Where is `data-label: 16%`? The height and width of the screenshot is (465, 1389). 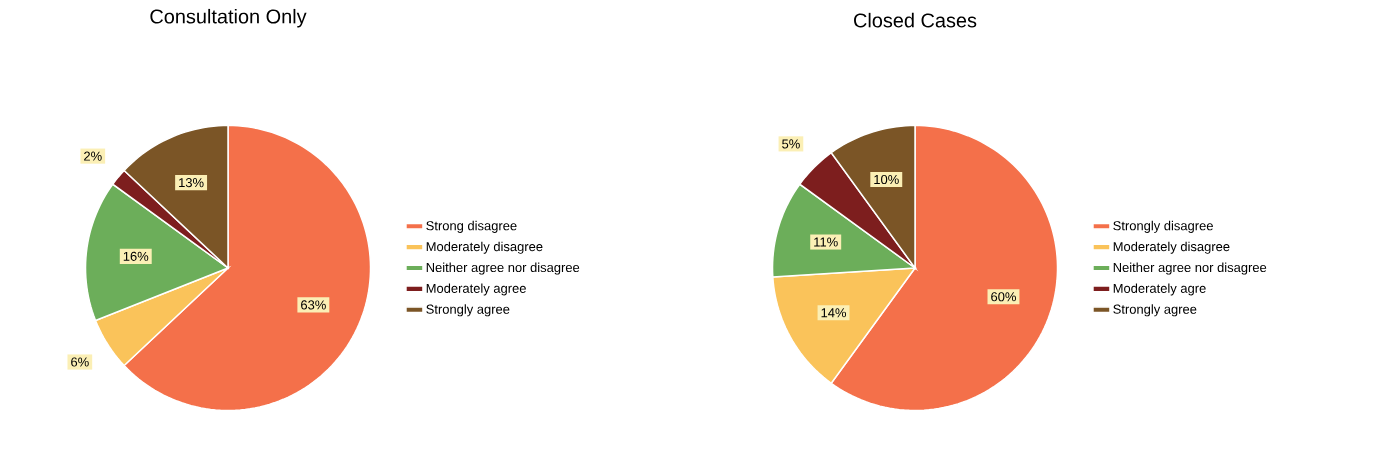
data-label: 16% is located at coordinates (136, 256).